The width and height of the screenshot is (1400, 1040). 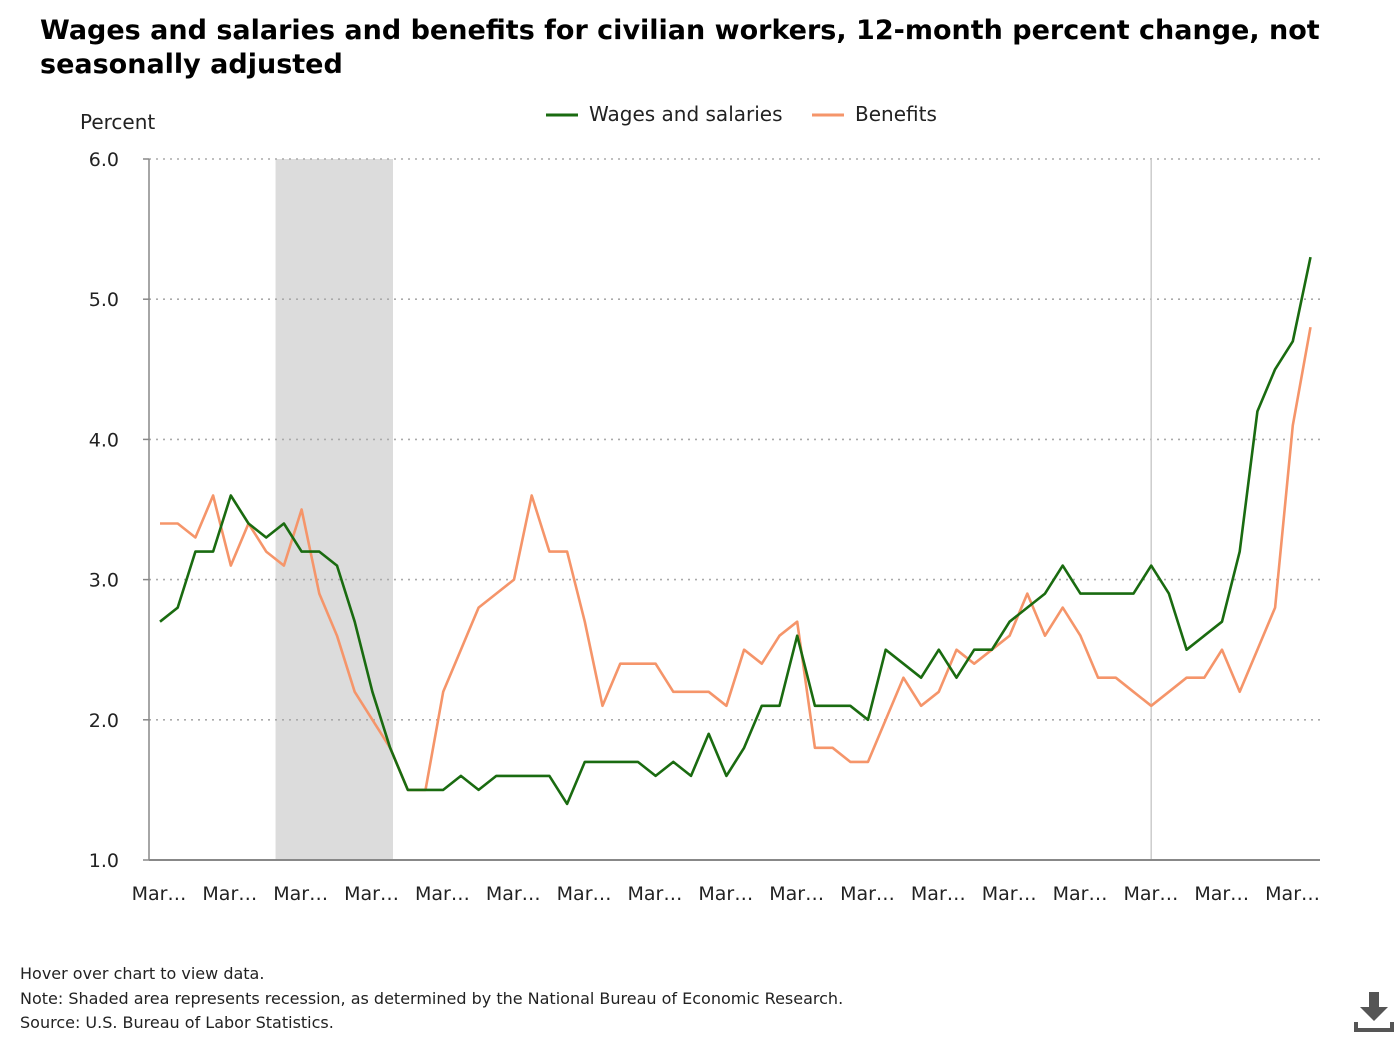 What do you see at coordinates (142, 973) in the screenshot?
I see `hover-hint: Hover over chart to view data.` at bounding box center [142, 973].